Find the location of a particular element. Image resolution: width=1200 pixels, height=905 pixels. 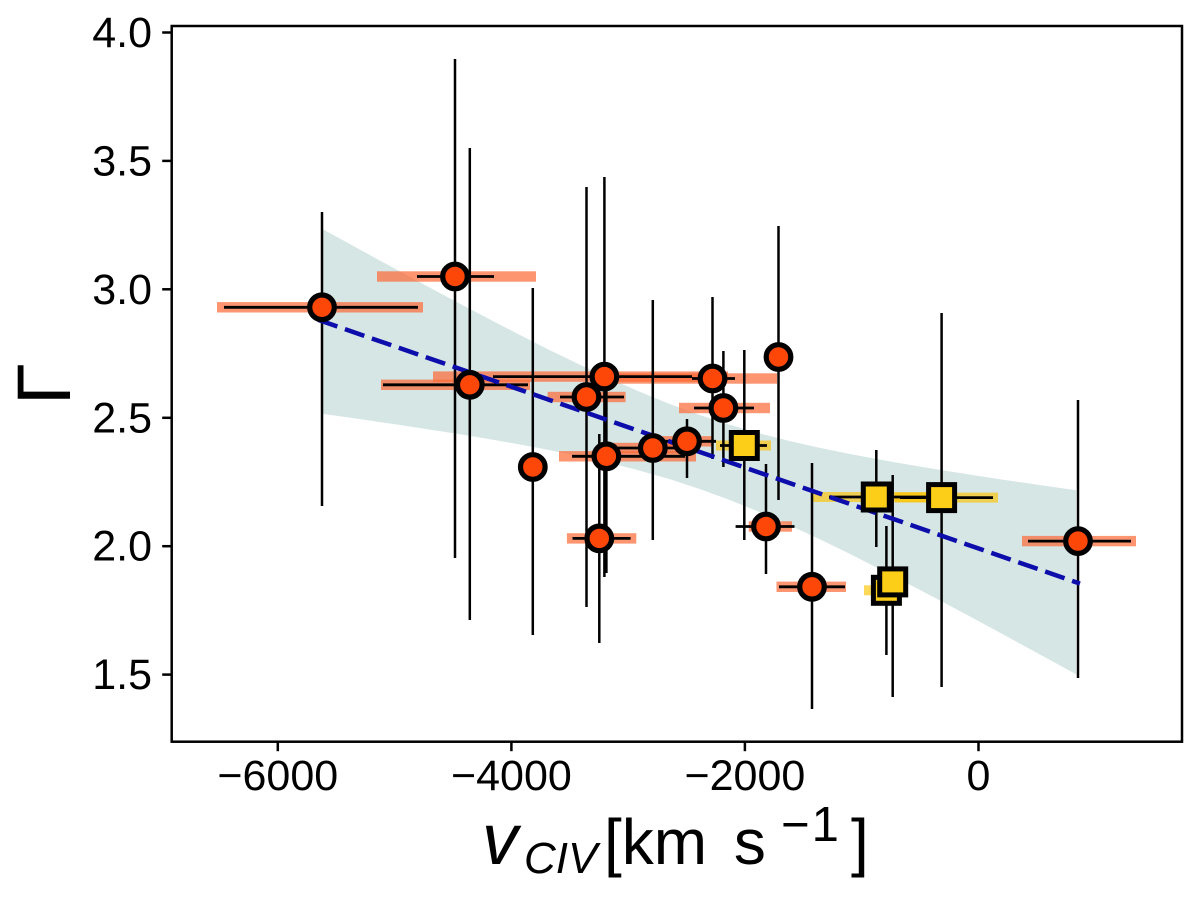

svg-text: 0 is located at coordinates (979, 776).